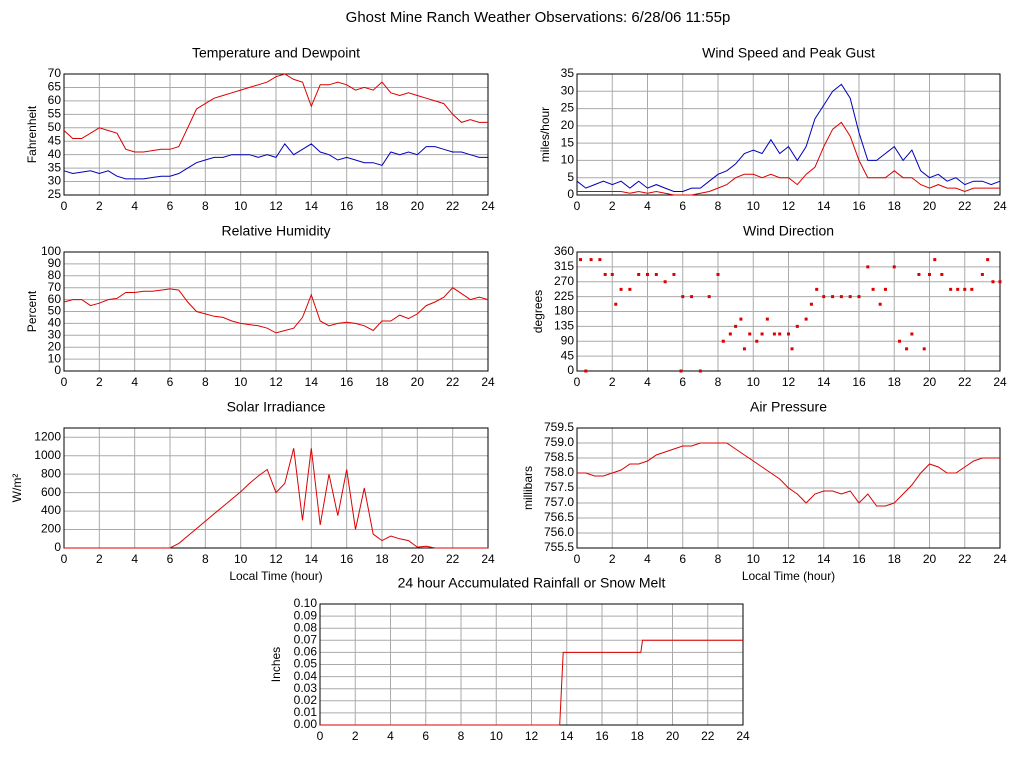  Describe the element at coordinates (559, 442) in the screenshot. I see `y-tick-label: 759.0` at that location.